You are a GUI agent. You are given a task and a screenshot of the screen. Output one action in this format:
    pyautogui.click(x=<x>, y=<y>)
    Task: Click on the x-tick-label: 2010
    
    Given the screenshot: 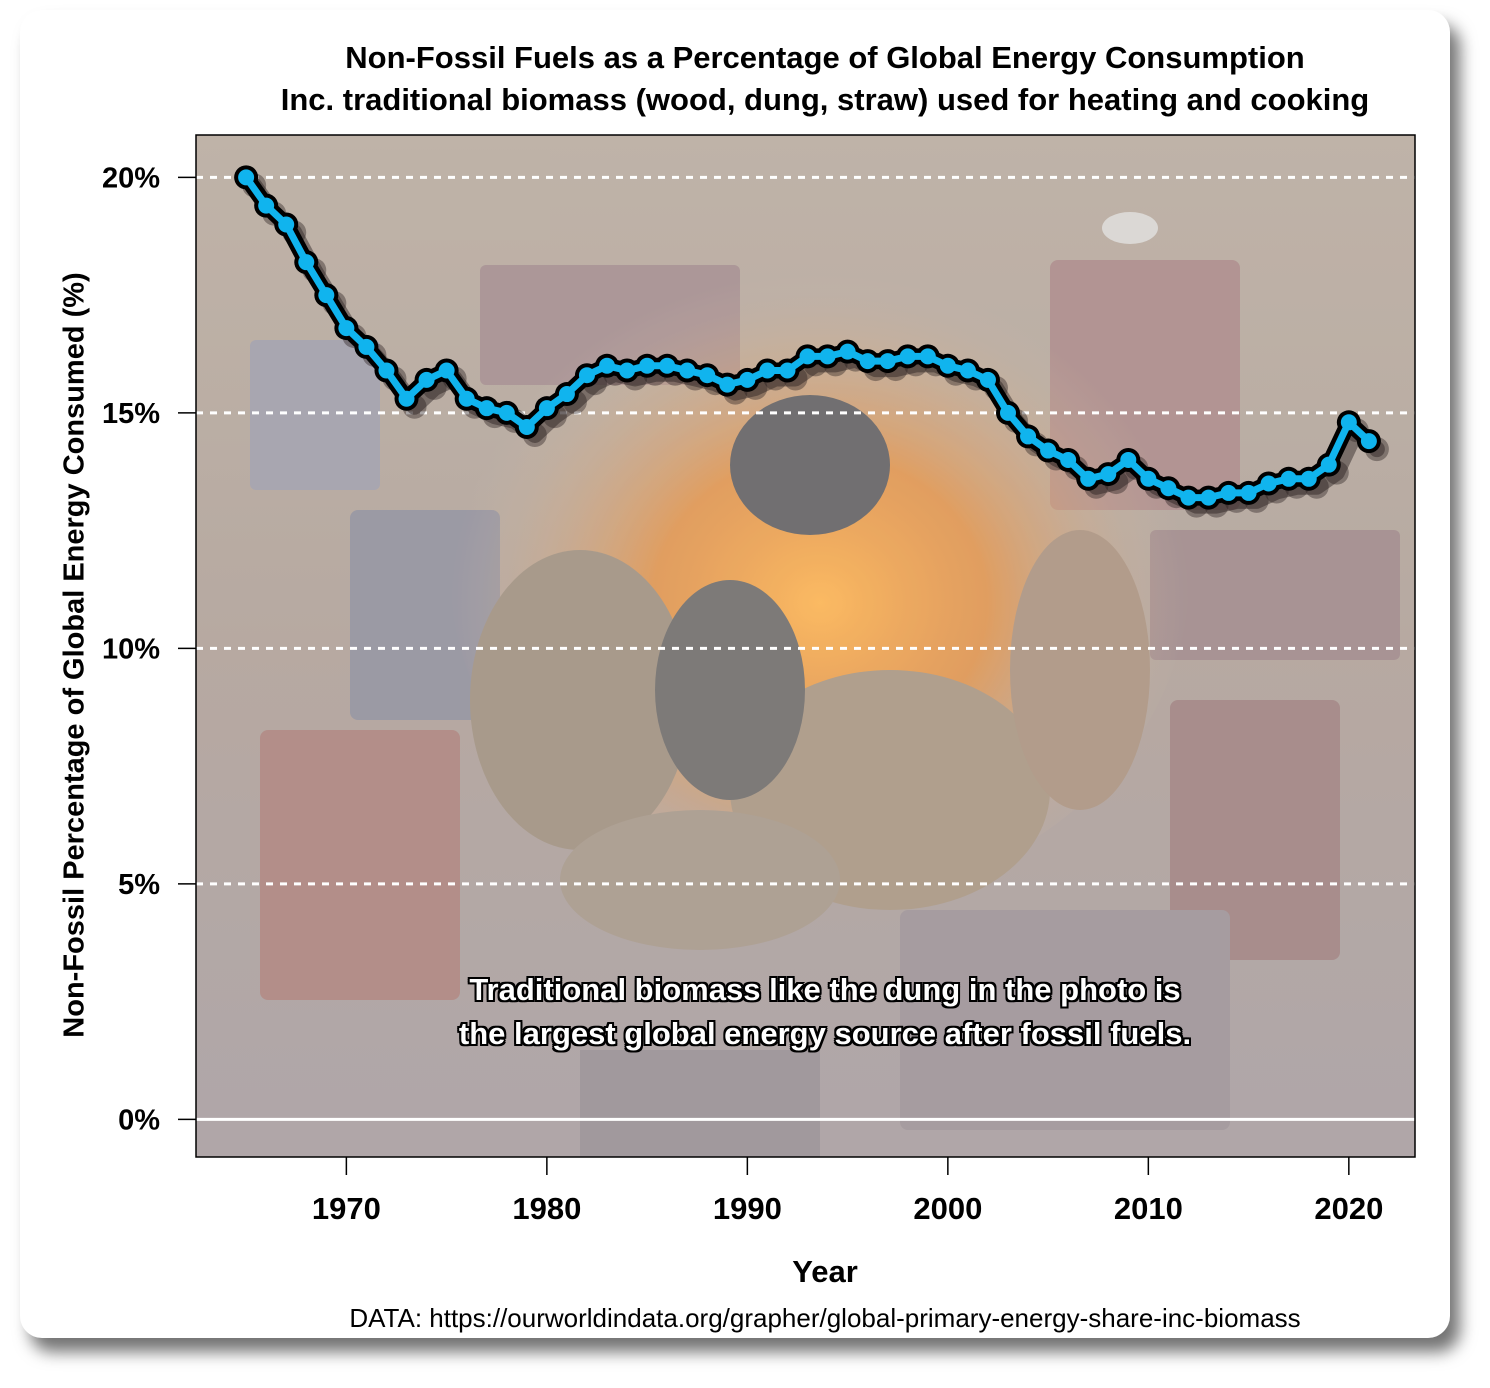 What is the action you would take?
    pyautogui.click(x=1148, y=1208)
    